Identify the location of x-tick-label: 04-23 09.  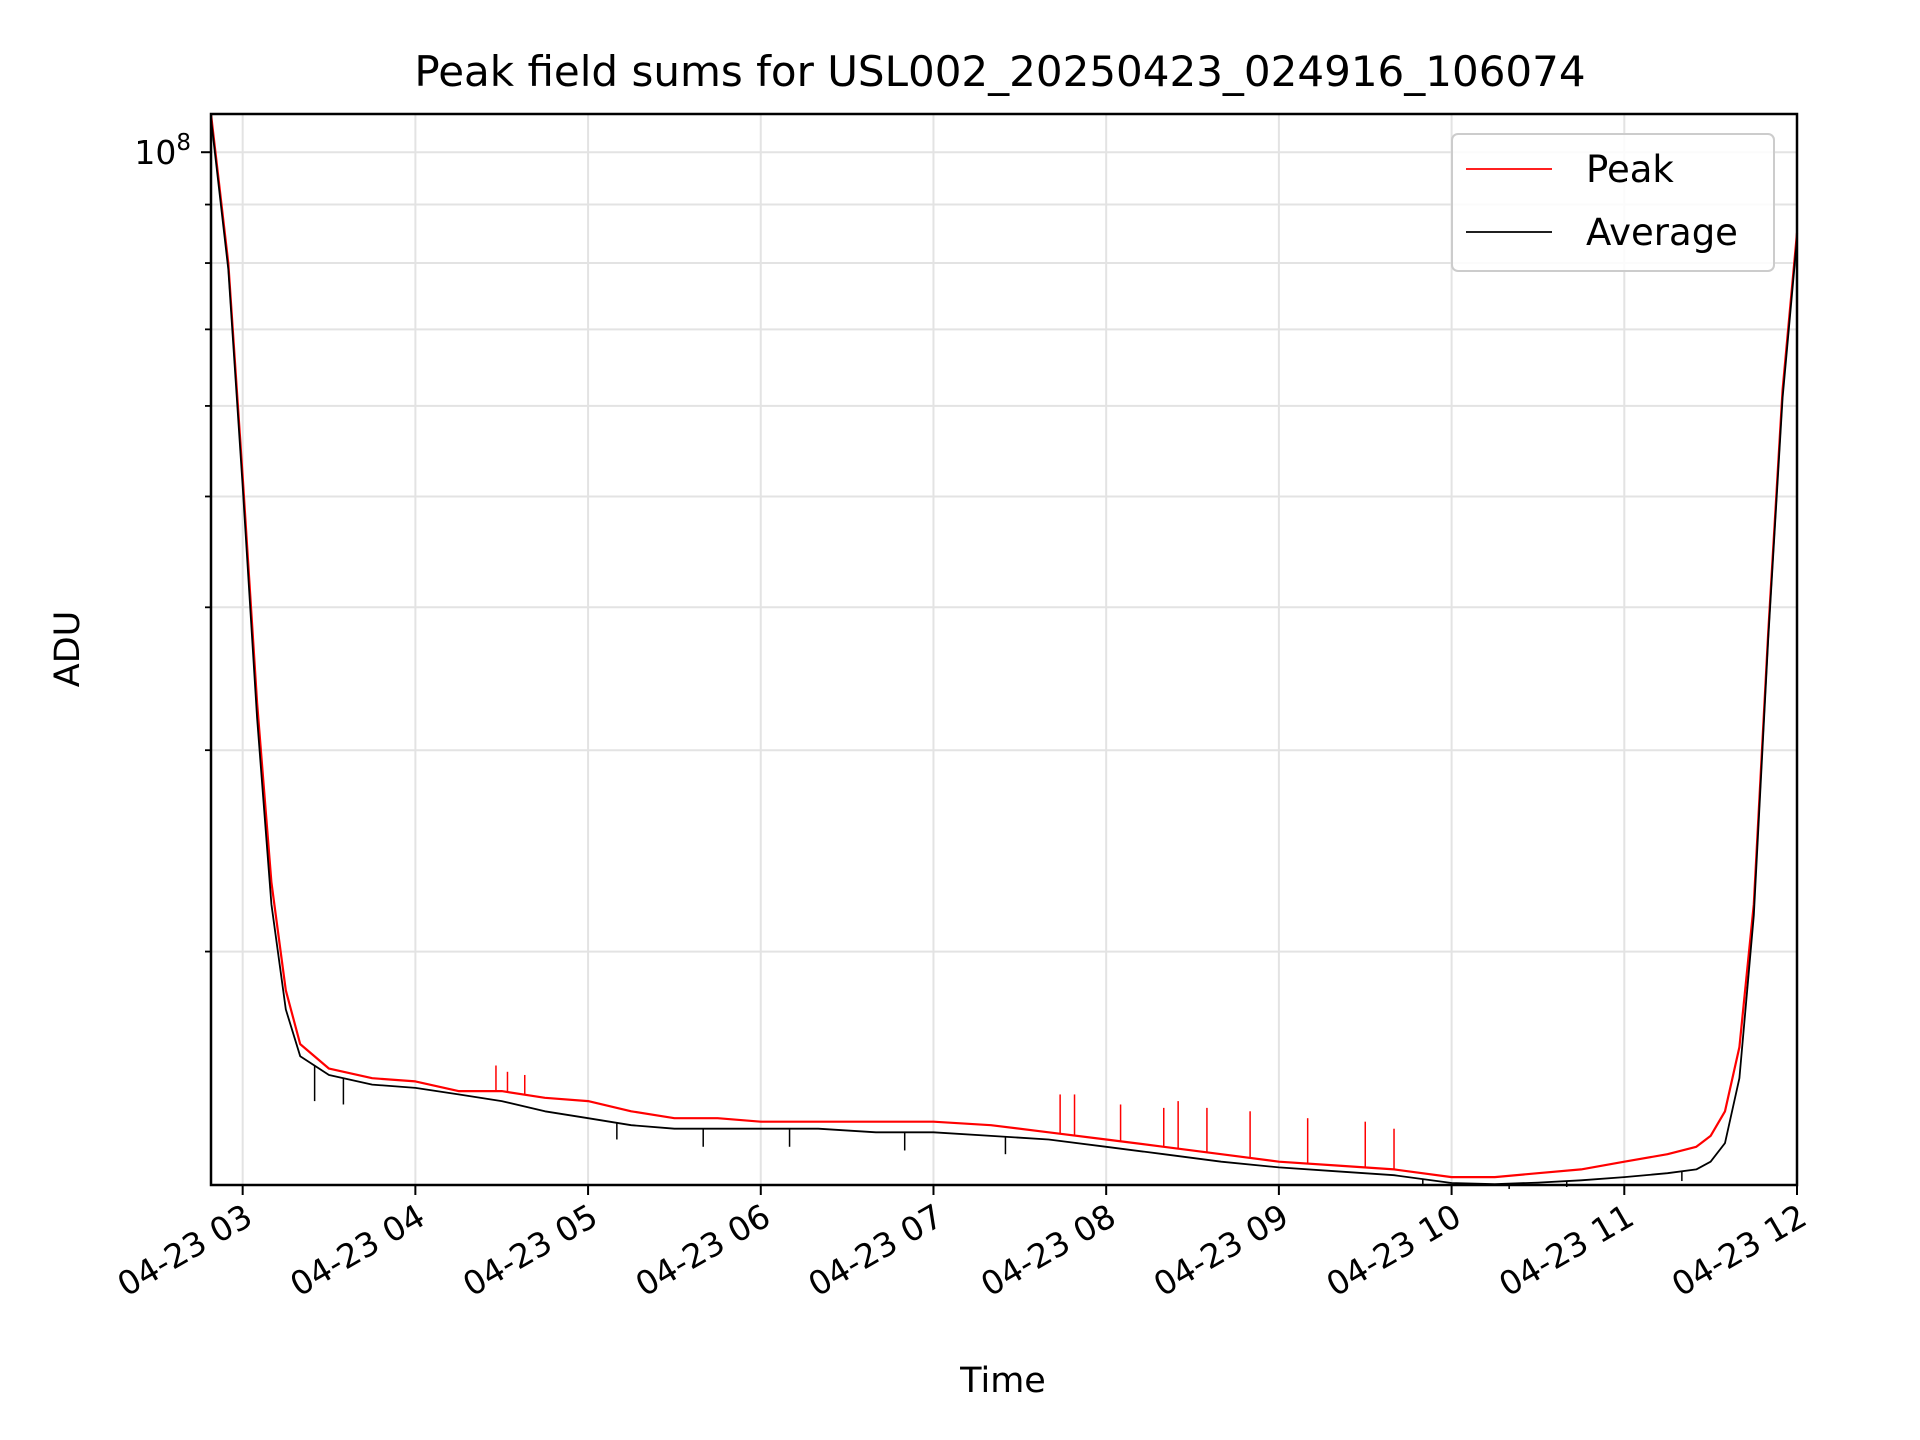
(1221, 1250).